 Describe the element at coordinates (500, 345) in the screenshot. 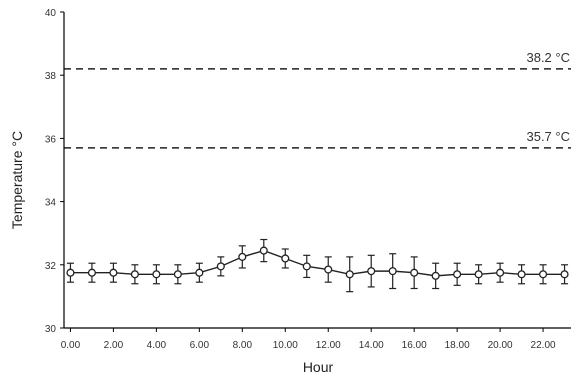

I see `x-tick-label: 20.00` at that location.